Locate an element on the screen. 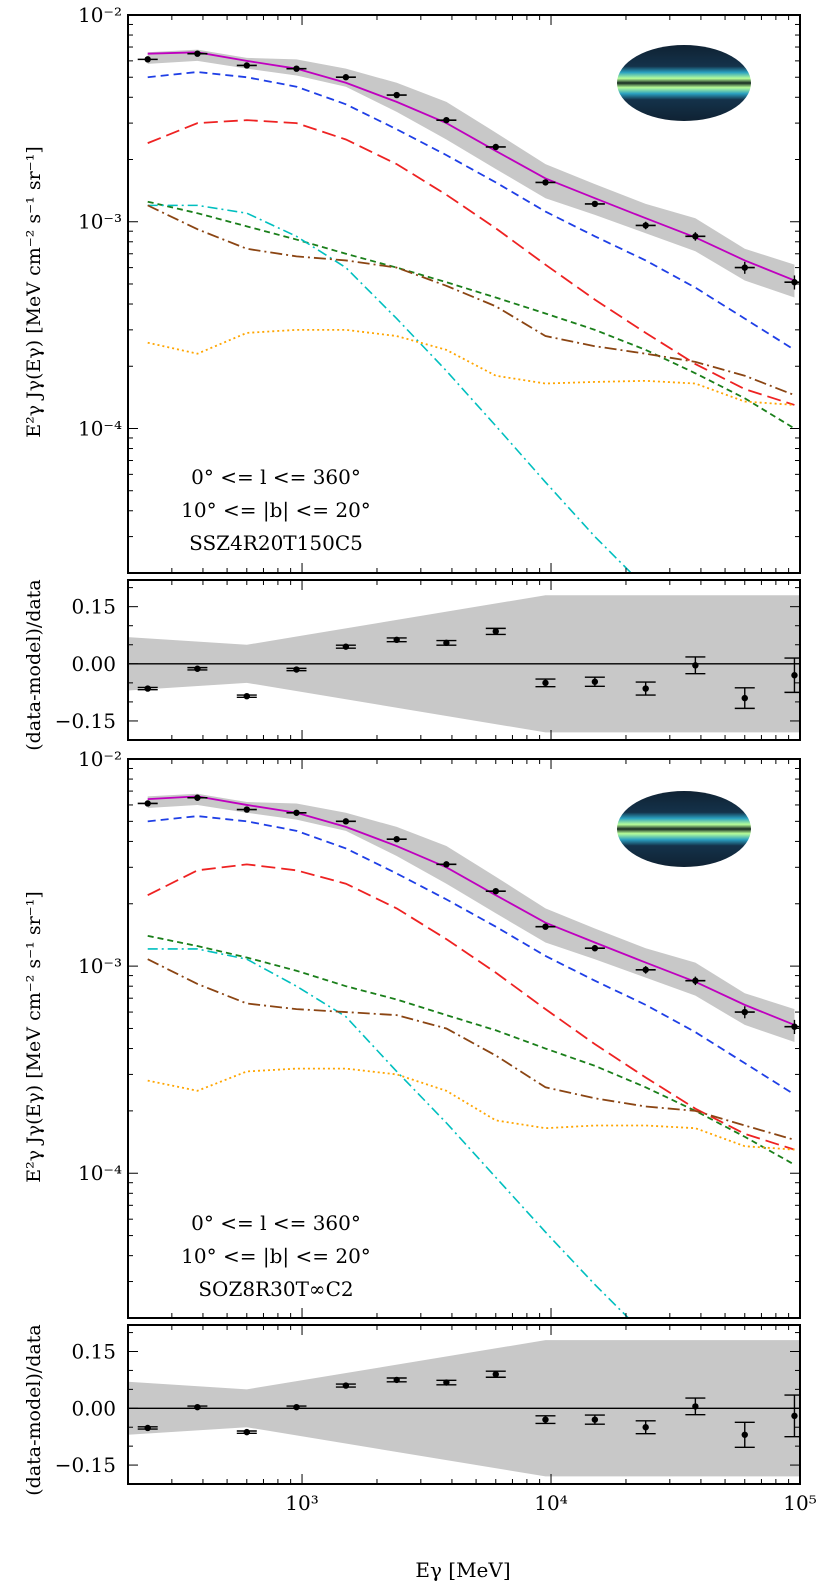 Image resolution: width=830 pixels, height=1586 pixels. x-tick-label: 10⁴ is located at coordinates (550, 1503).